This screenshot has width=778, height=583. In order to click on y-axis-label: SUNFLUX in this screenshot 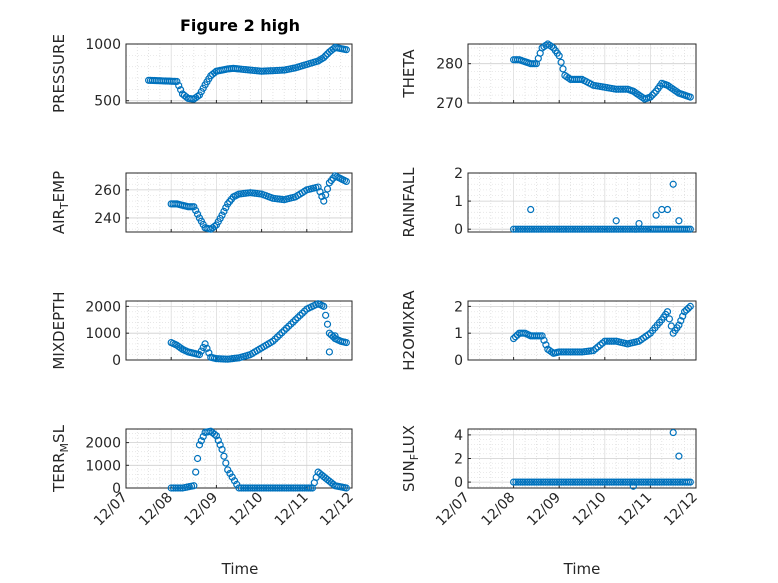, I will do `click(410, 458)`.